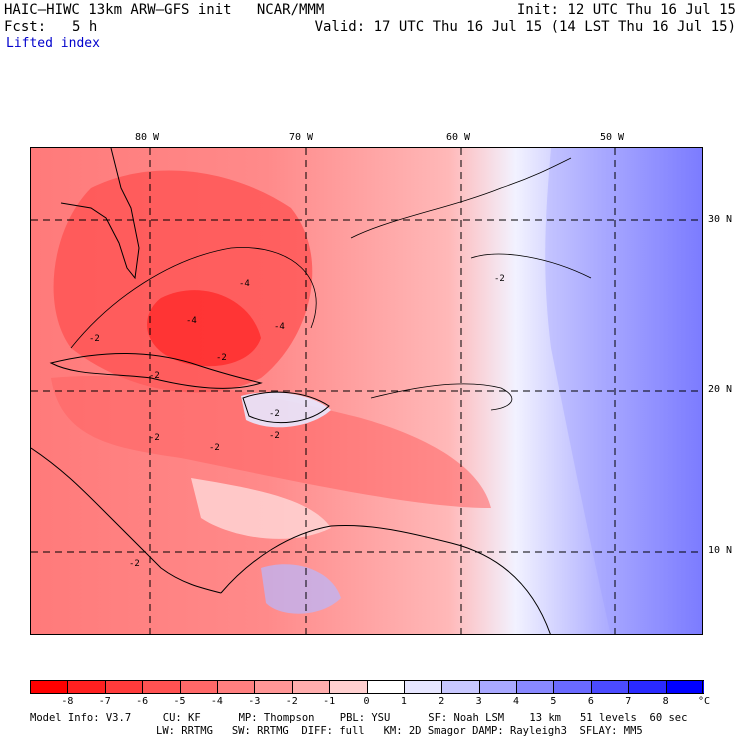 The image size is (740, 740). What do you see at coordinates (261, 508) in the screenshot?
I see `stable-patch-caribbean` at bounding box center [261, 508].